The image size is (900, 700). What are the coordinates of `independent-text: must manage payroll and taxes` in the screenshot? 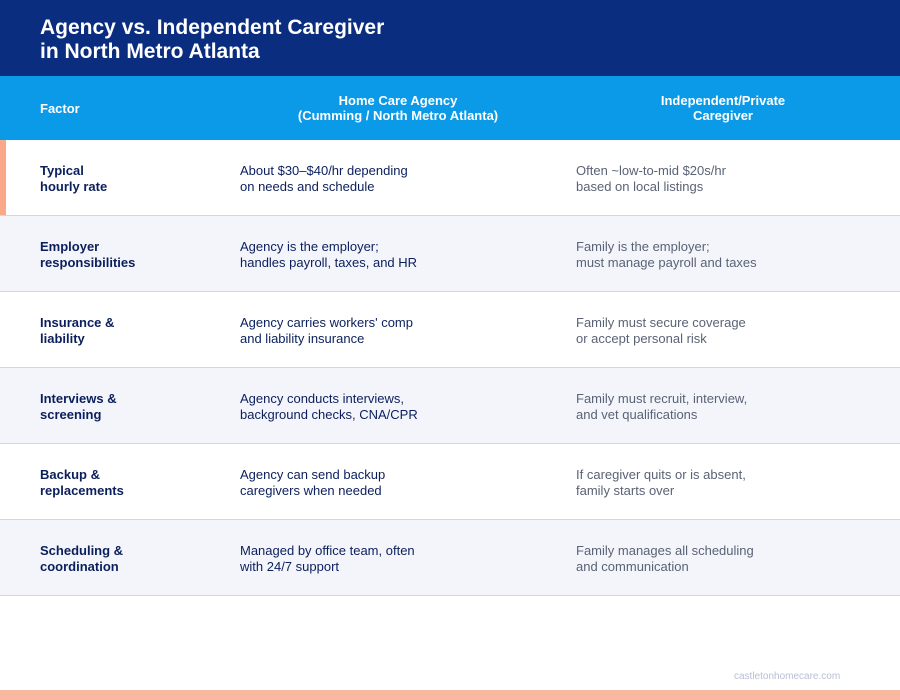 It's located at (666, 262).